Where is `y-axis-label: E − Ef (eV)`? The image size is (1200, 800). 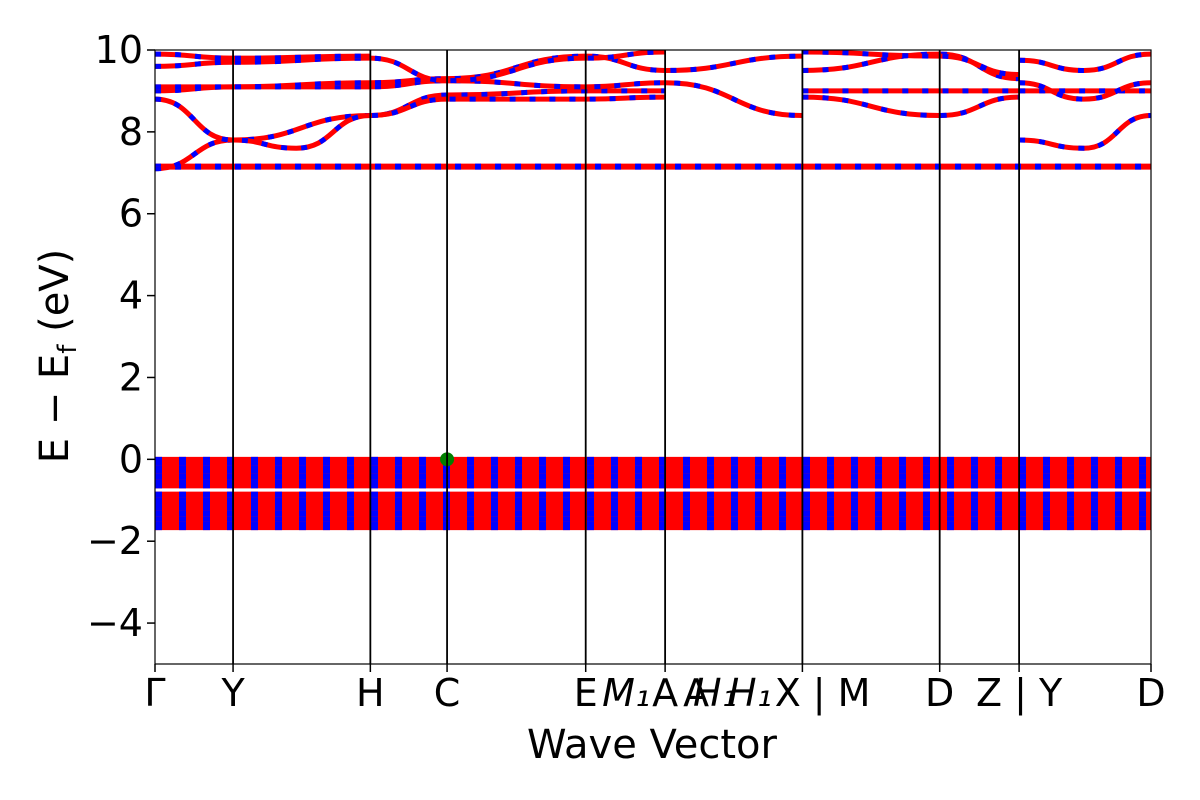 y-axis-label: E − Ef (eV) is located at coordinates (57, 356).